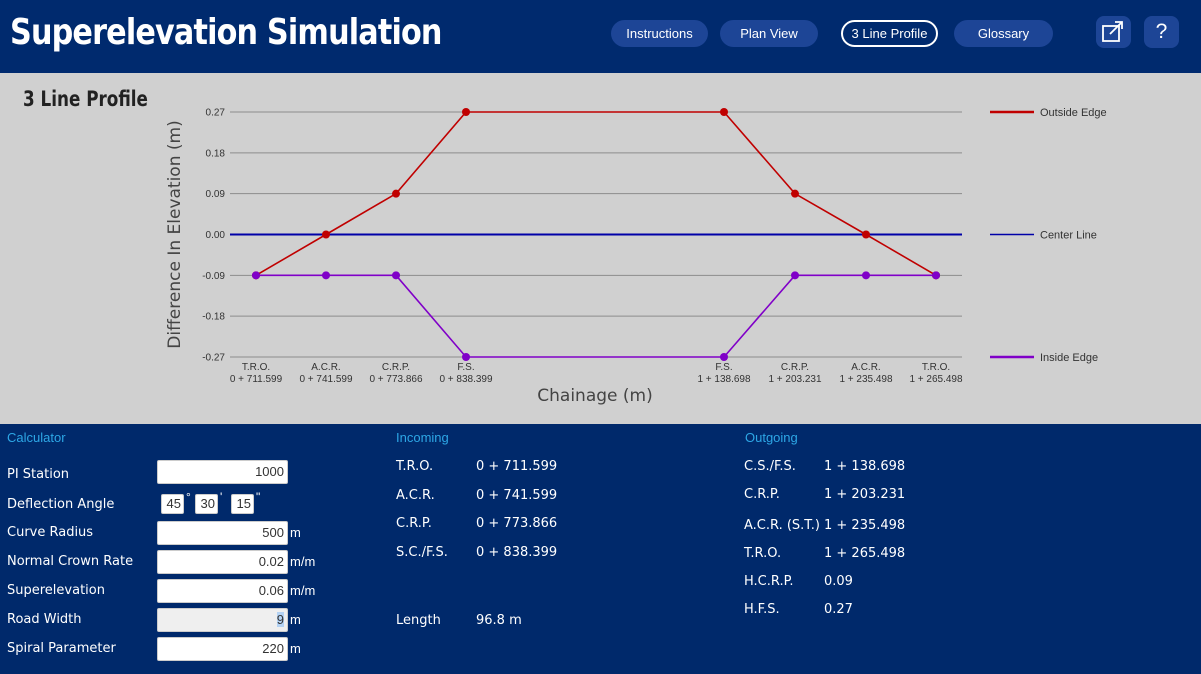 The image size is (1201, 674). What do you see at coordinates (222, 472) in the screenshot?
I see `pi-station-input: 1000` at bounding box center [222, 472].